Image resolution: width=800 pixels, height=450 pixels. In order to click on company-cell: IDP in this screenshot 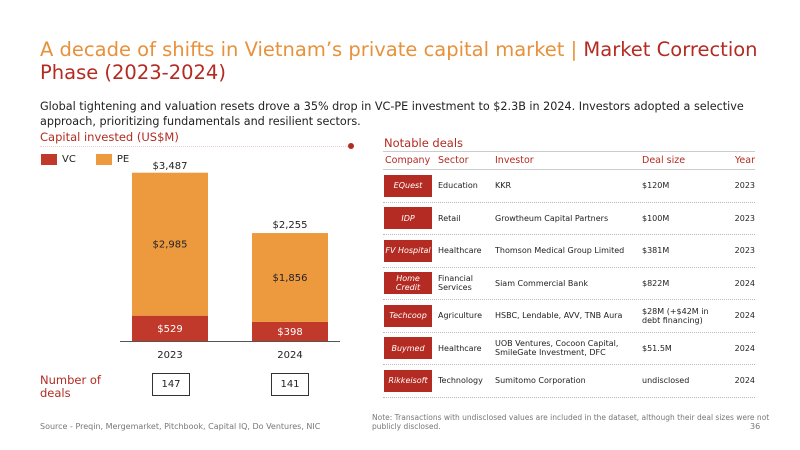, I will do `click(410, 218)`.